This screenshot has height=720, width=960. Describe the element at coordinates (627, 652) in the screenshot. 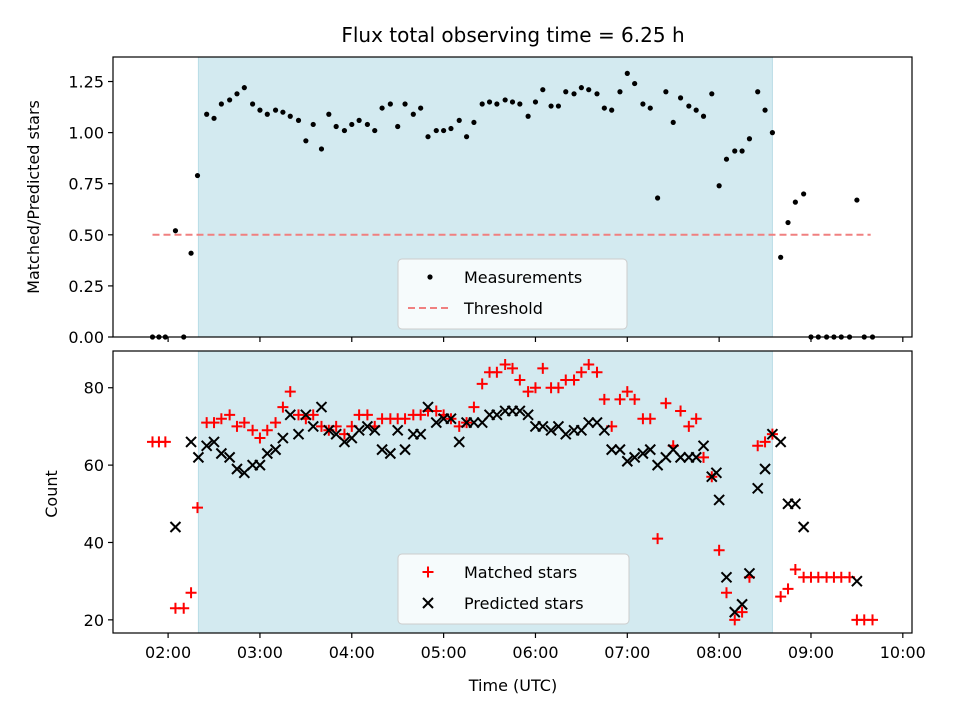

I see `x-tick-label: 07:00` at that location.